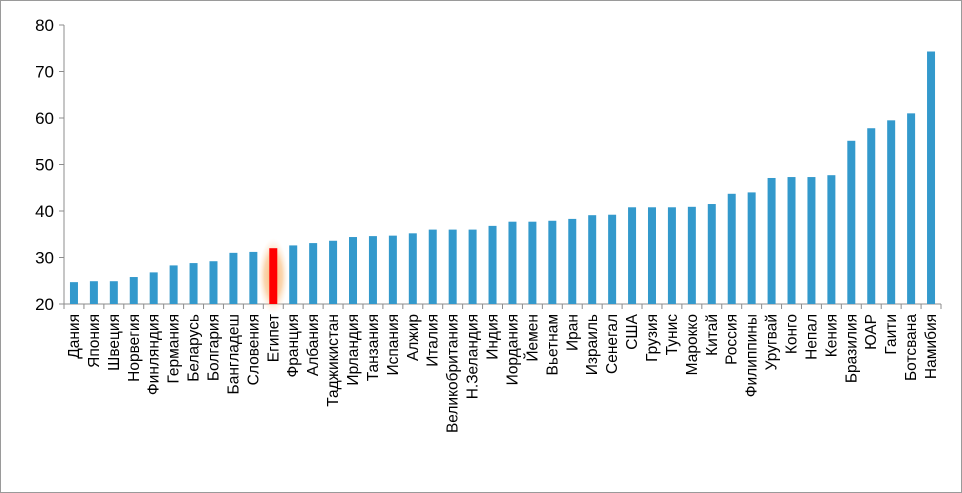 This screenshot has width=962, height=493. What do you see at coordinates (44, 118) in the screenshot?
I see `y-tick-label: 60` at bounding box center [44, 118].